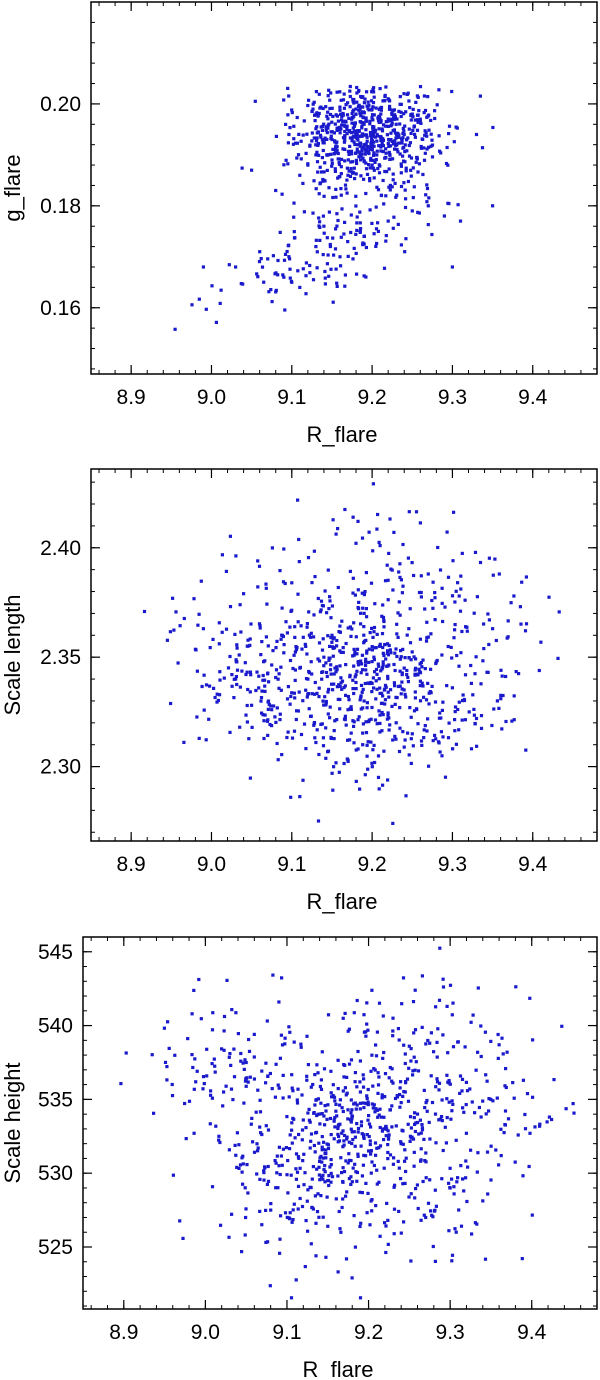 The height and width of the screenshot is (1380, 600). I want to click on x-tick-label: 9.1, so click(291, 864).